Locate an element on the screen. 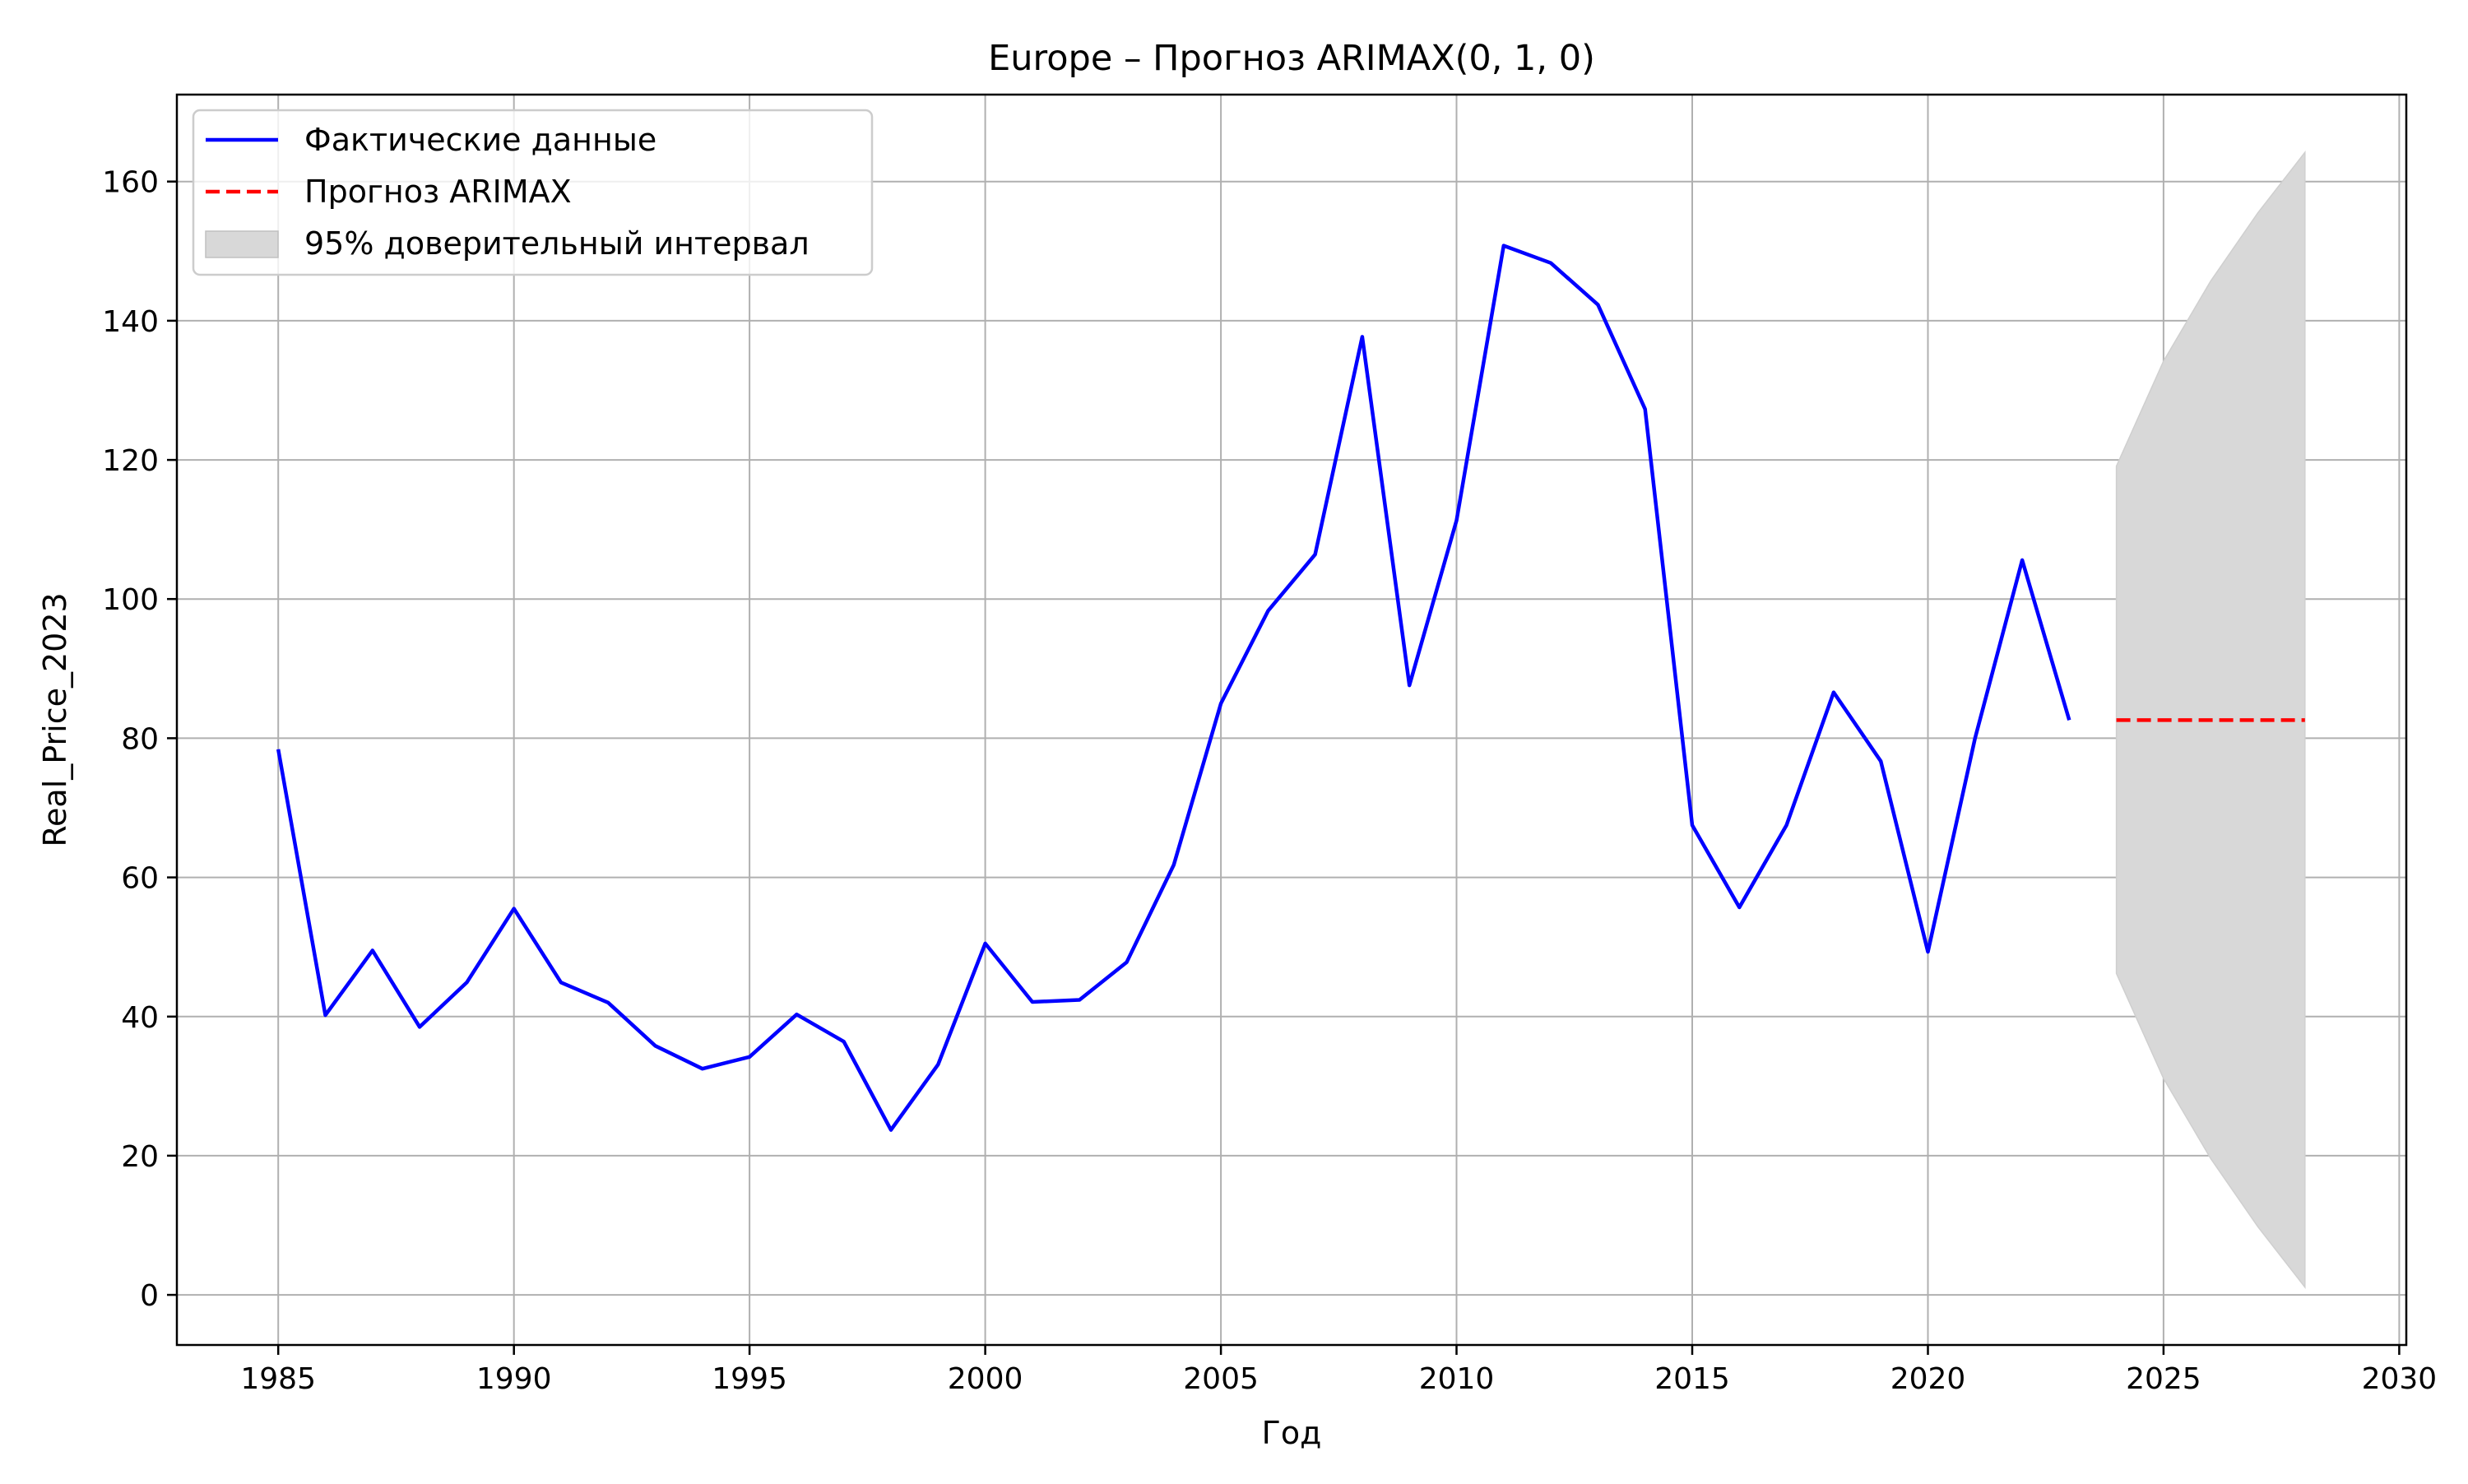 The width and height of the screenshot is (2468, 1484). x-tick-label: 1985 is located at coordinates (278, 1379).